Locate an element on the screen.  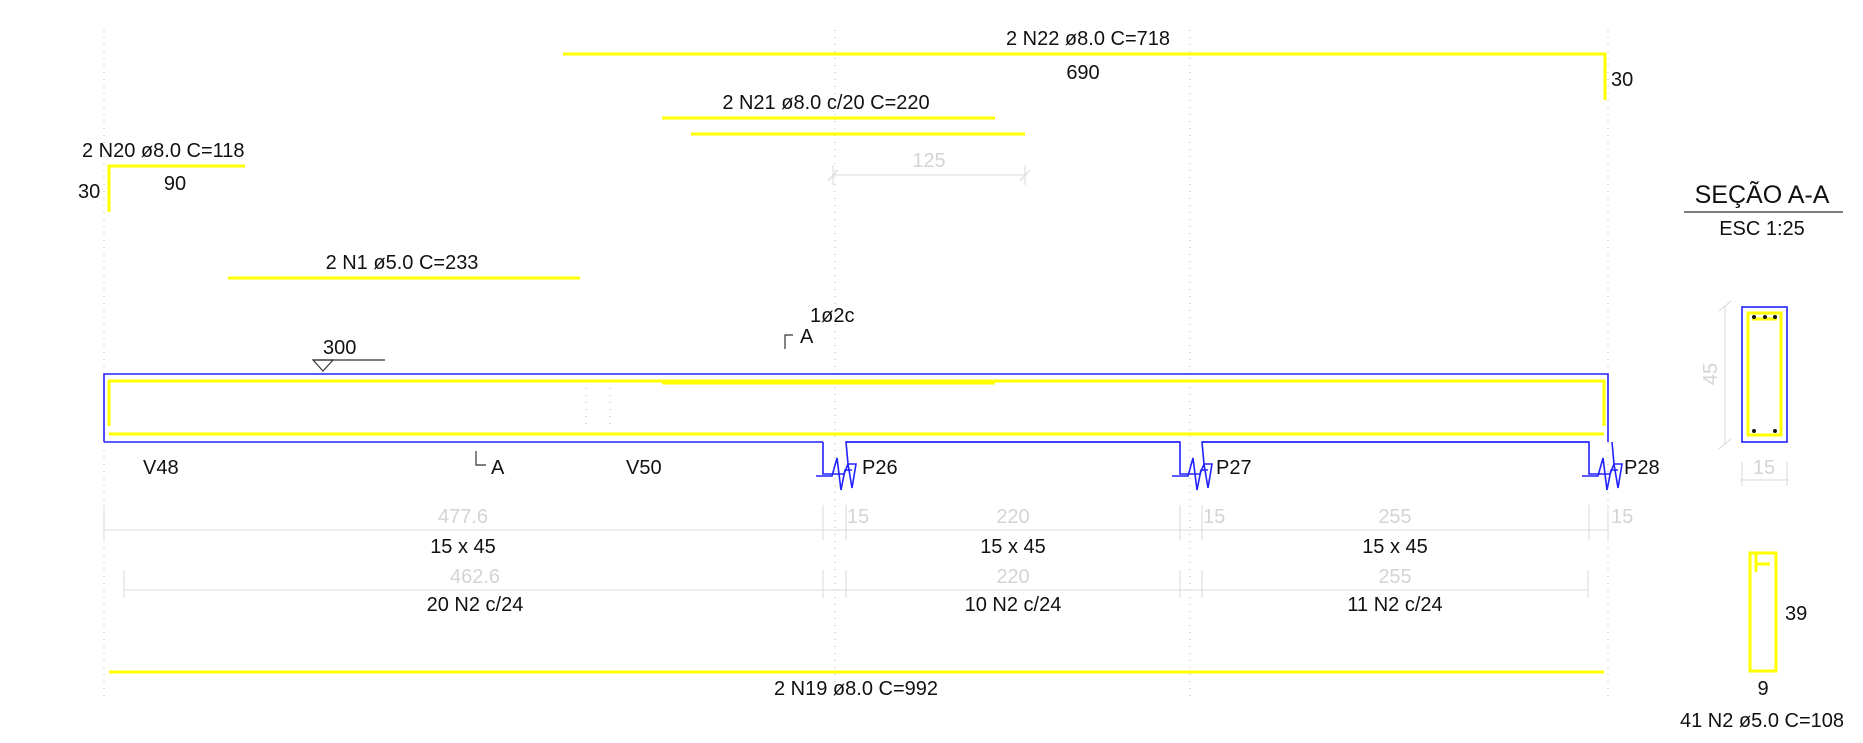
beam-elevation is located at coordinates (863, 432).